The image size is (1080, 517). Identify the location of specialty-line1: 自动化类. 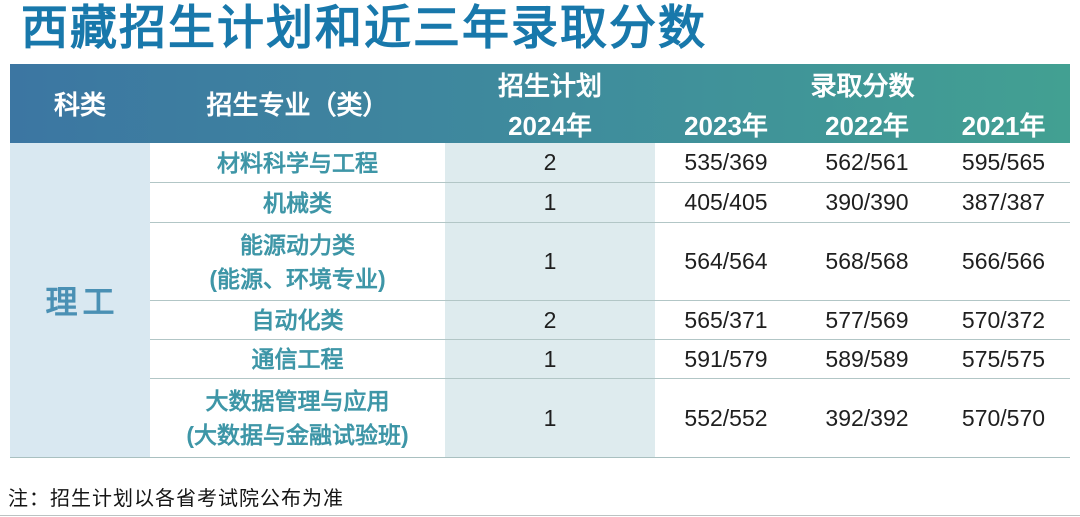
(297, 320).